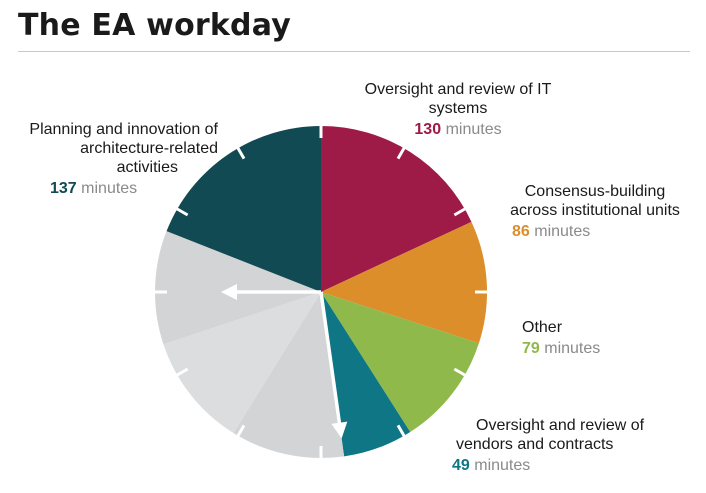  I want to click on unit-consensus: minutes, so click(562, 231).